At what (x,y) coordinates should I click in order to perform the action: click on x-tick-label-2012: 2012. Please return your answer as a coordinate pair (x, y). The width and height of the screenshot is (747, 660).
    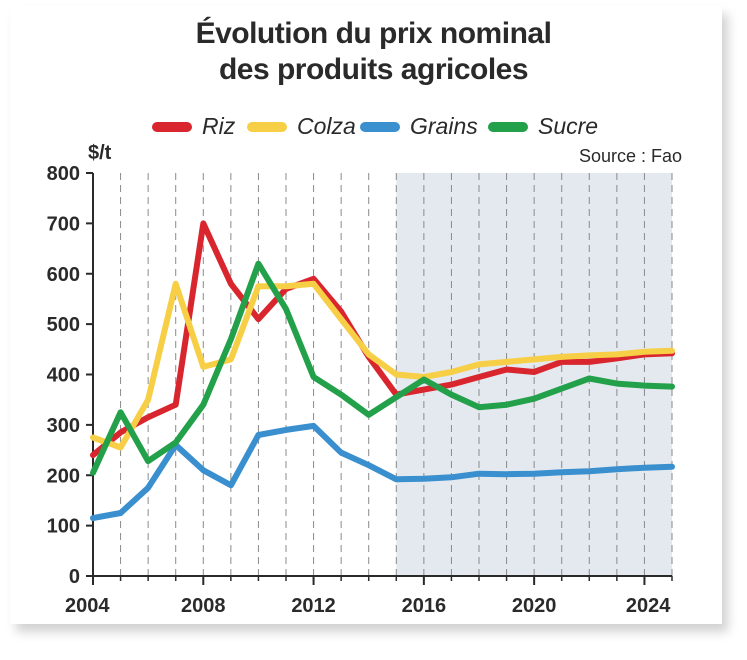
    Looking at the image, I should click on (313, 606).